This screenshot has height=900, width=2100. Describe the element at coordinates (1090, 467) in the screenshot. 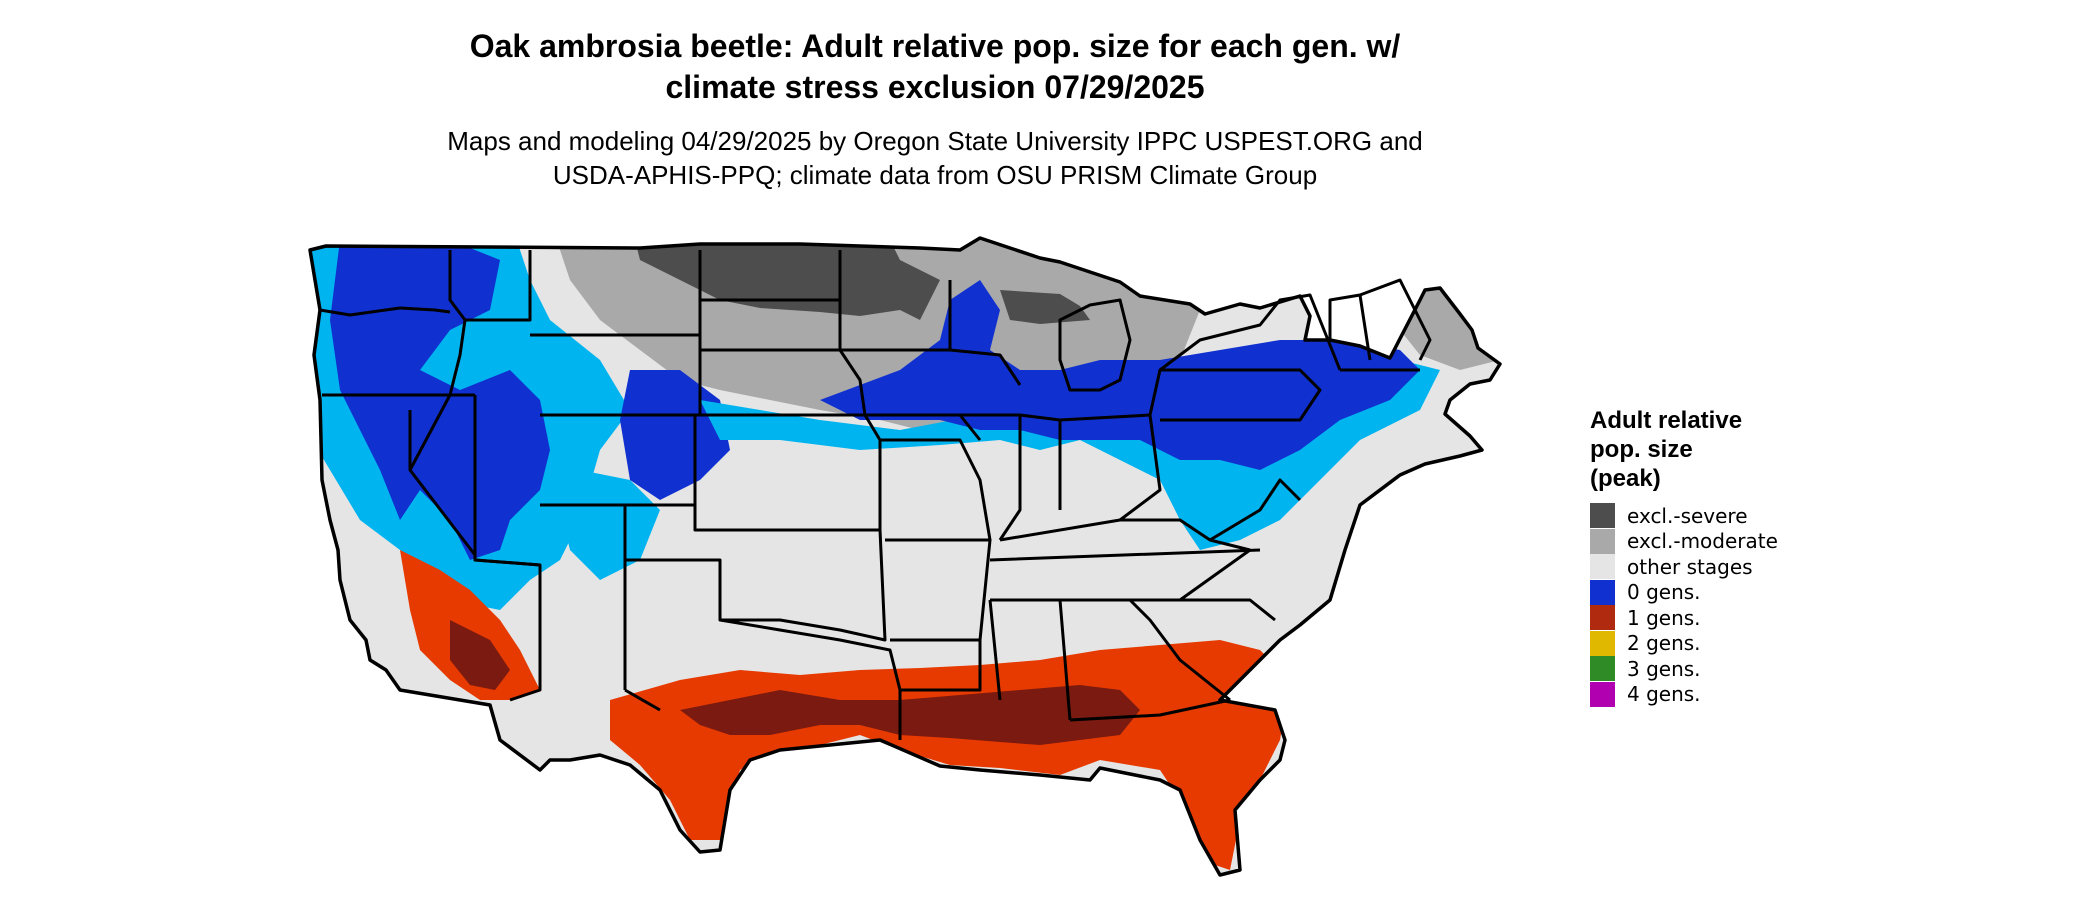

I see `border-indiana-ohio` at that location.